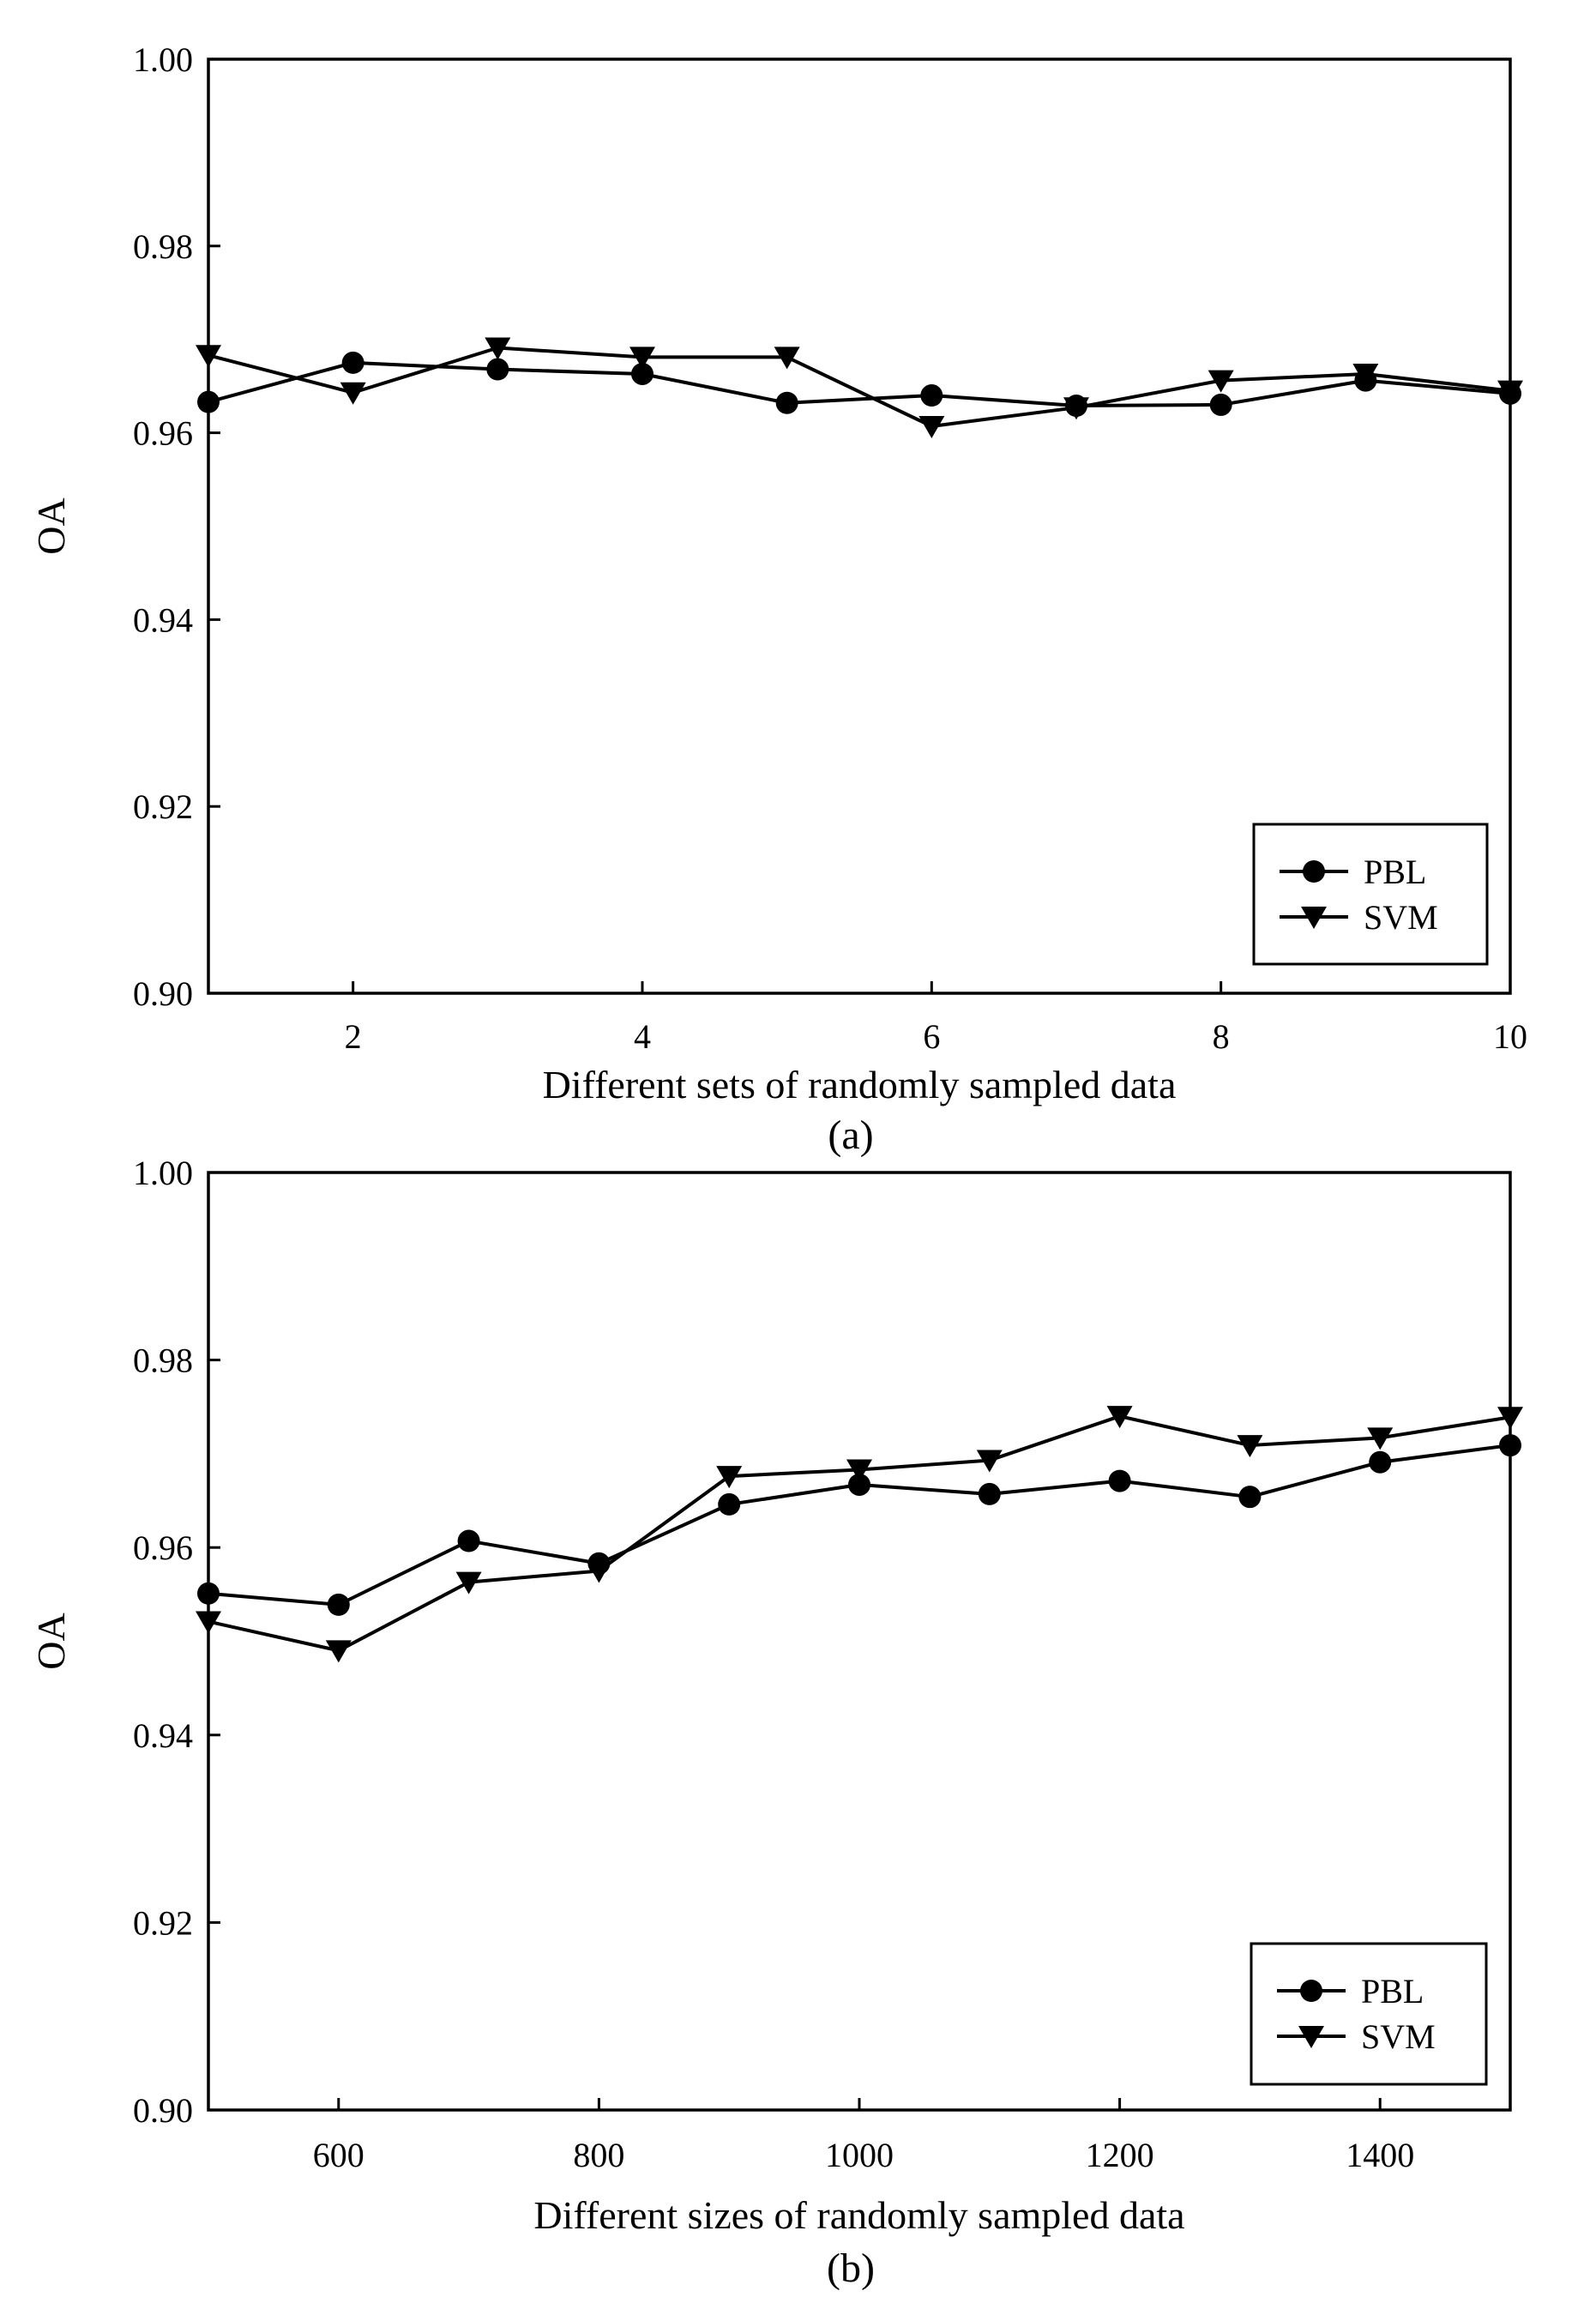 The width and height of the screenshot is (1596, 2321). What do you see at coordinates (354, 1036) in the screenshot?
I see `x-tick-label: 2` at bounding box center [354, 1036].